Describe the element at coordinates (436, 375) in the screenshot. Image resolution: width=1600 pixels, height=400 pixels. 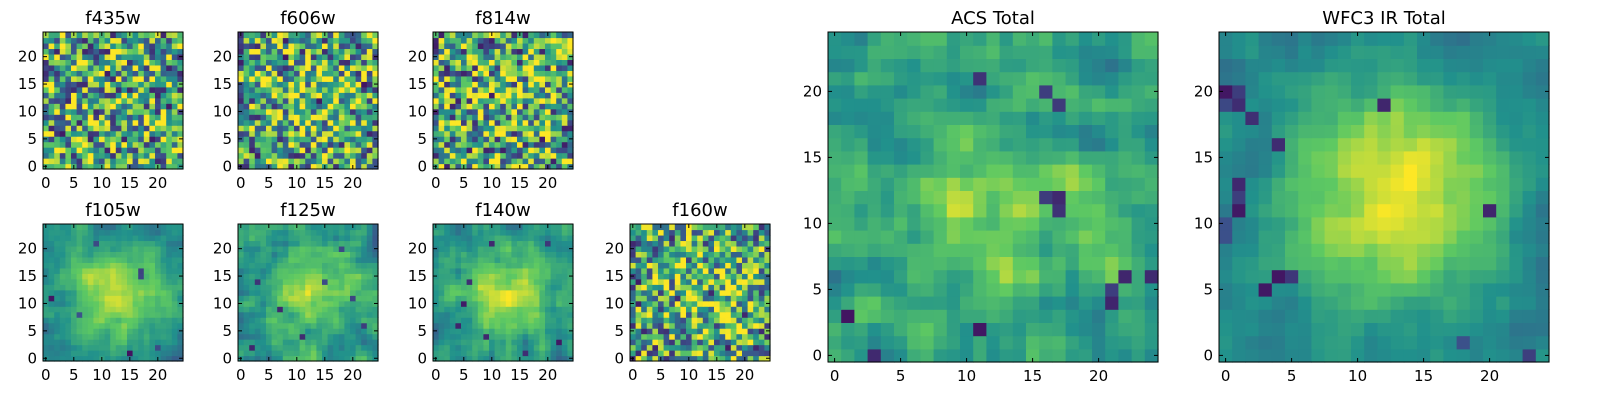
I see `x-tick-label: 0` at that location.